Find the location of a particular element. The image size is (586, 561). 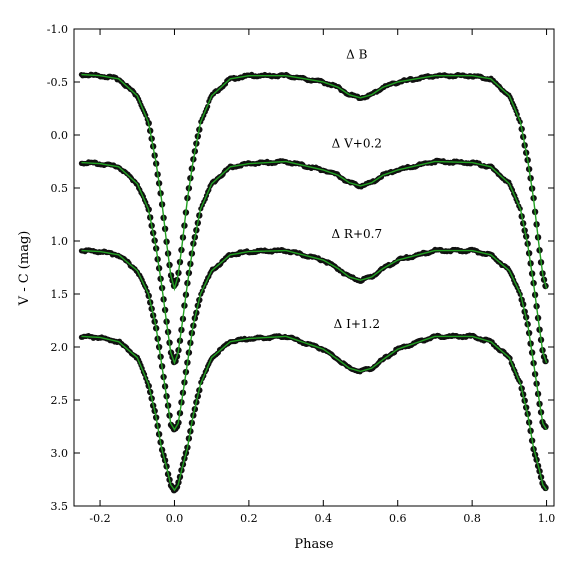

x-tick-label: 0.4 is located at coordinates (324, 518).